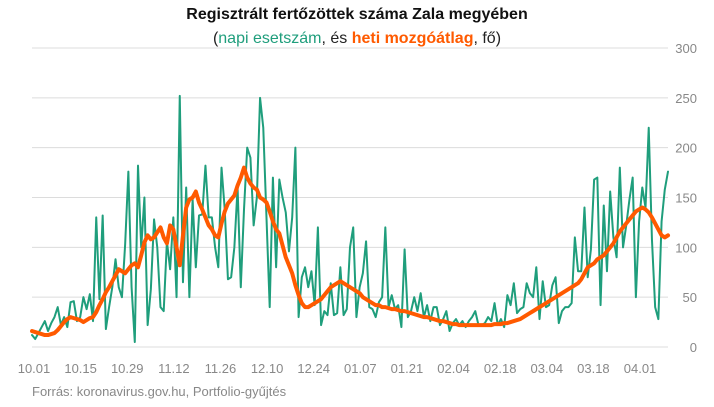 This screenshot has height=407, width=714. I want to click on y-tick-label-50: 50, so click(690, 297).